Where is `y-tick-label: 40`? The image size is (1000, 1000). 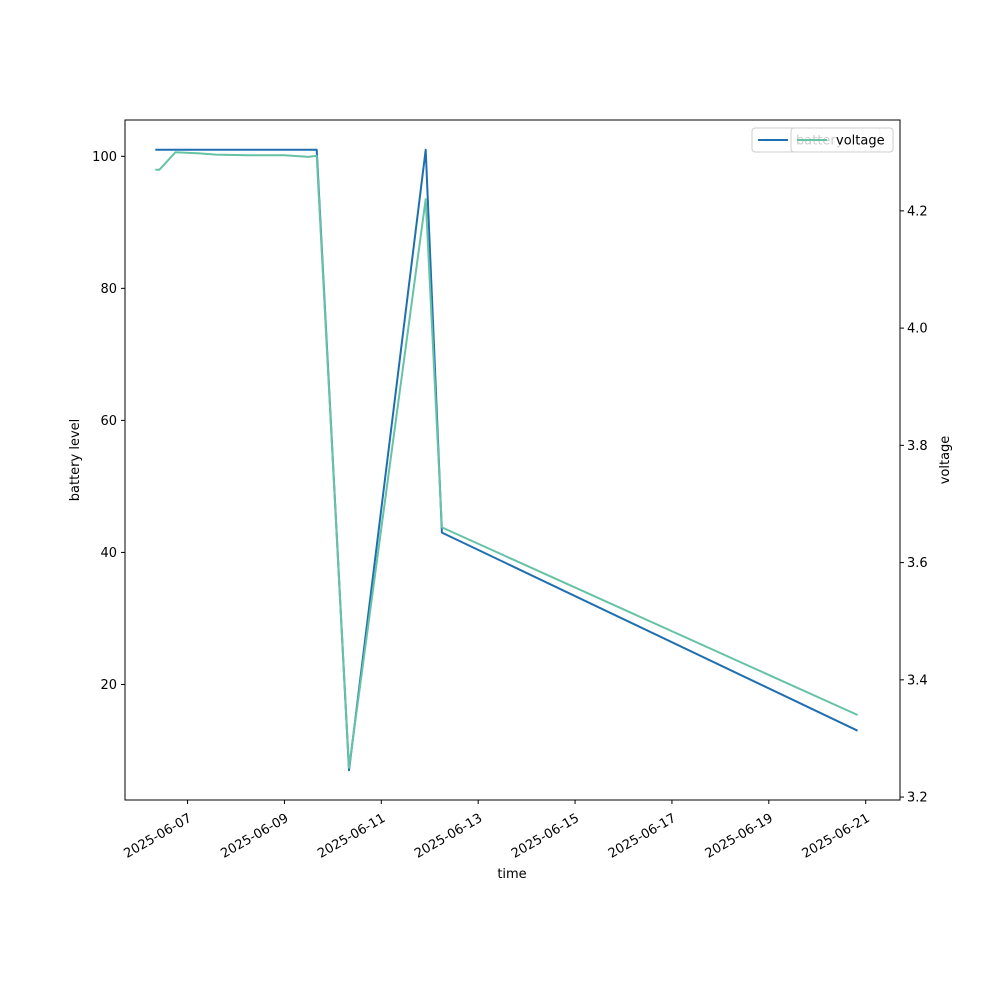
y-tick-label: 40 is located at coordinates (108, 553).